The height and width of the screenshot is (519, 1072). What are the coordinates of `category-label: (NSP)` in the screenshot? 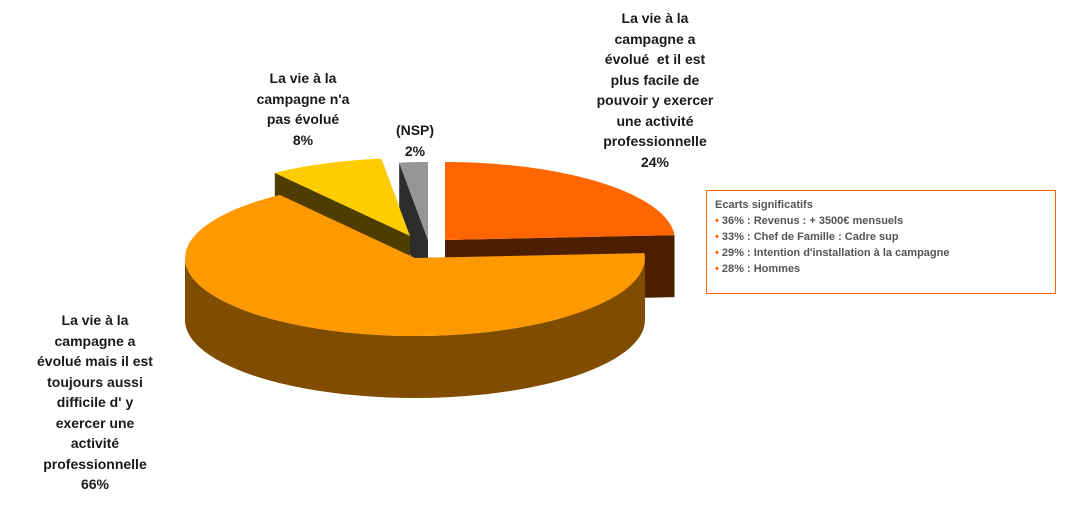 It's located at (415, 130).